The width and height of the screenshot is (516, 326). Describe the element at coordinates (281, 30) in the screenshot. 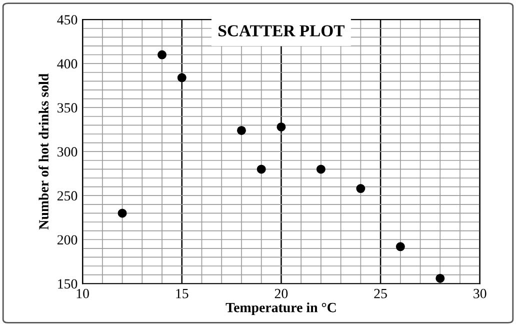

I see `chart-title: SCATTER PLOT` at that location.